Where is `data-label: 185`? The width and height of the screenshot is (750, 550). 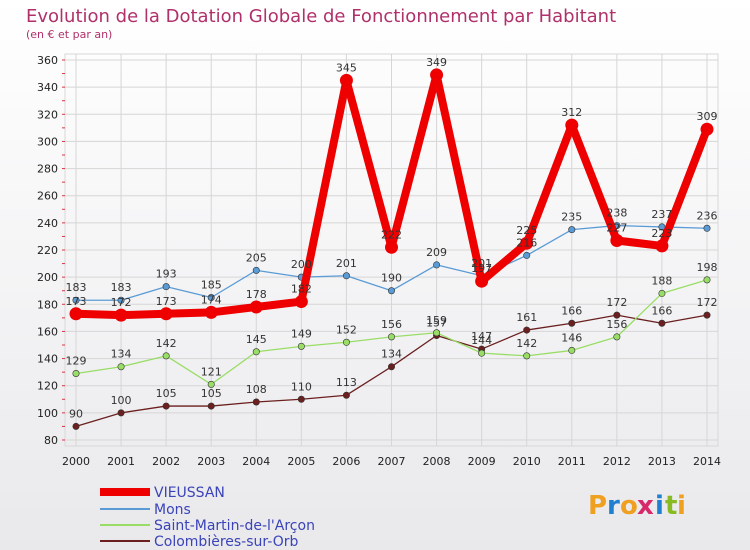
data-label: 185 is located at coordinates (211, 285).